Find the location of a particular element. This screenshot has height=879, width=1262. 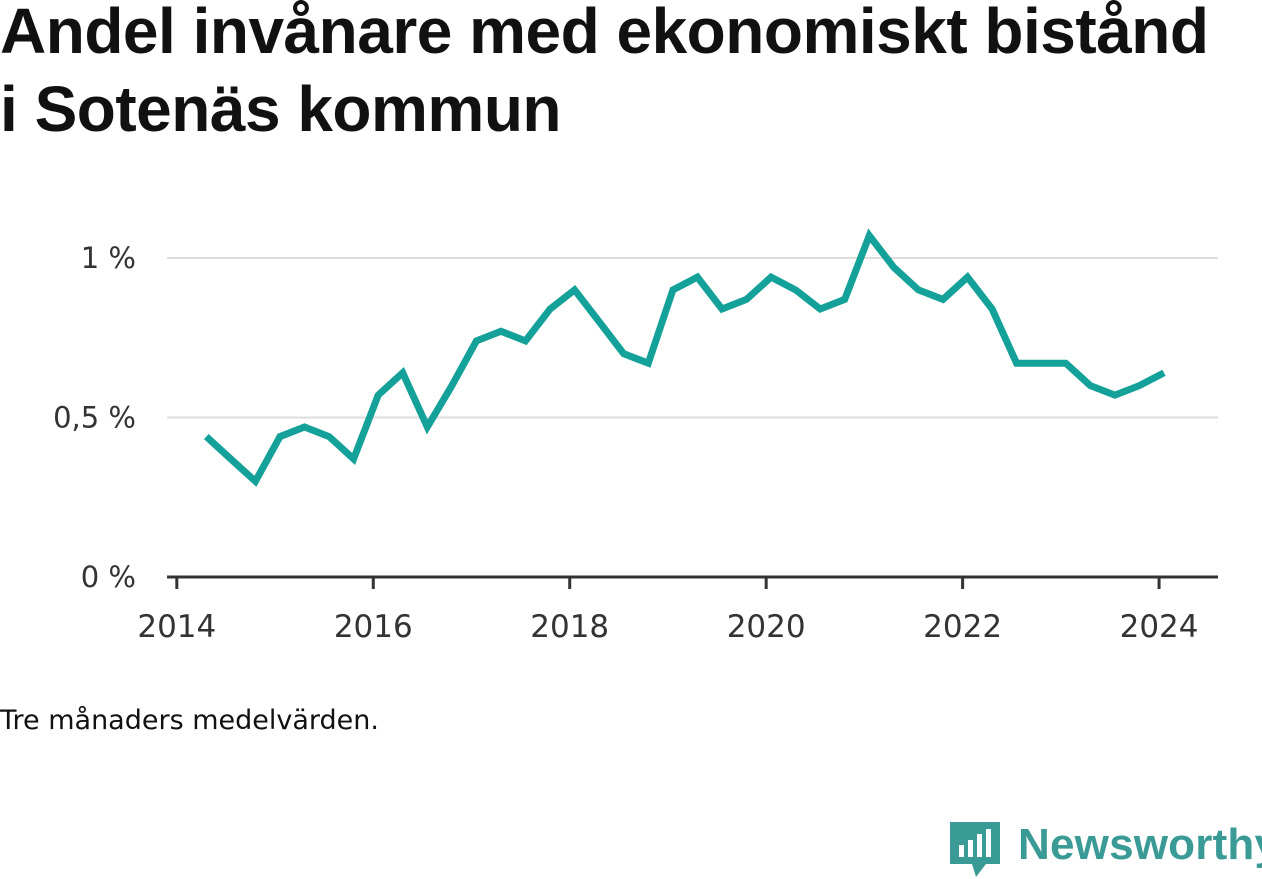

newsworthy-logo: Newsworthy is located at coordinates (1106, 848).